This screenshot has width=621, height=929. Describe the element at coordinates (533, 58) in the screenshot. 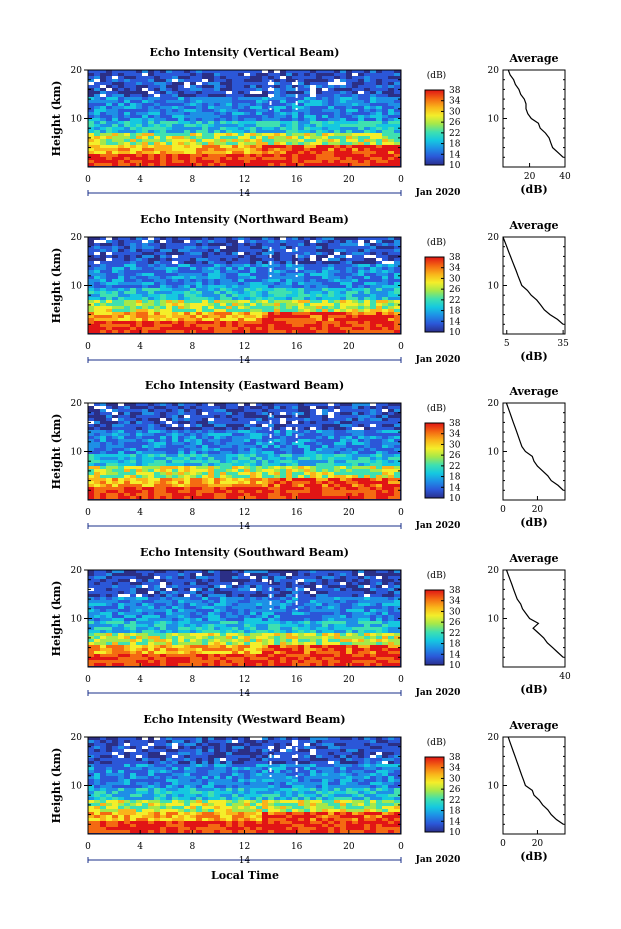

I see `profile-title: Average` at that location.